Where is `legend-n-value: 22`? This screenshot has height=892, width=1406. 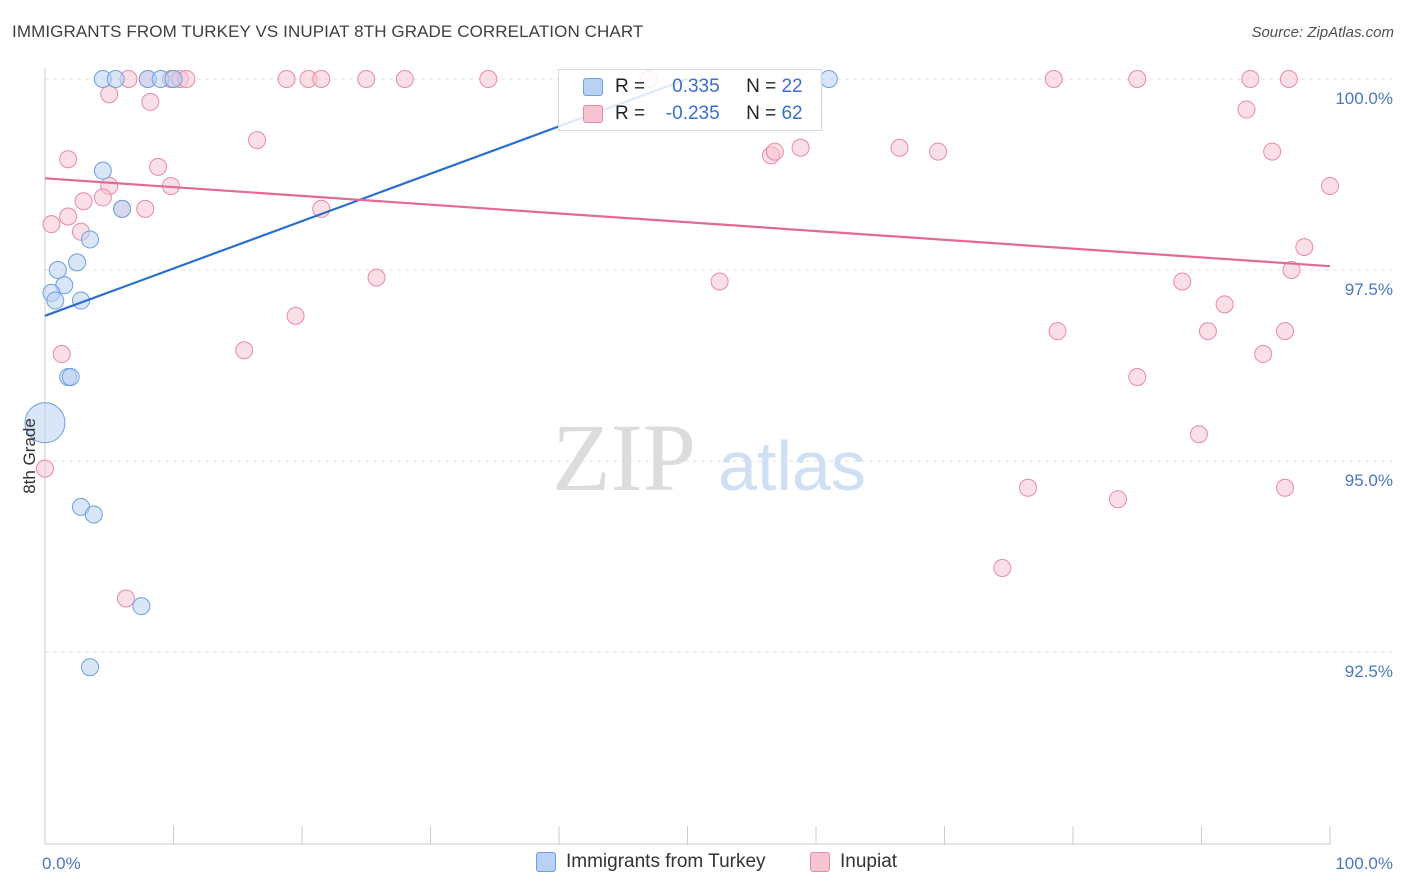
legend-n-value: 22 is located at coordinates (792, 86).